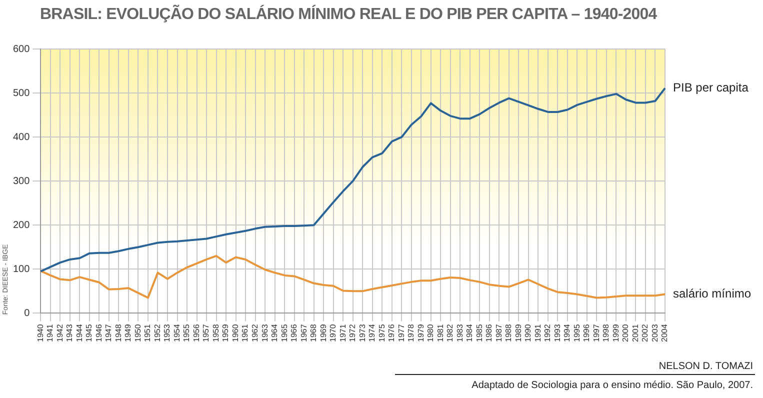  Describe the element at coordinates (509, 333) in the screenshot. I see `x-tick-label: 1988` at that location.